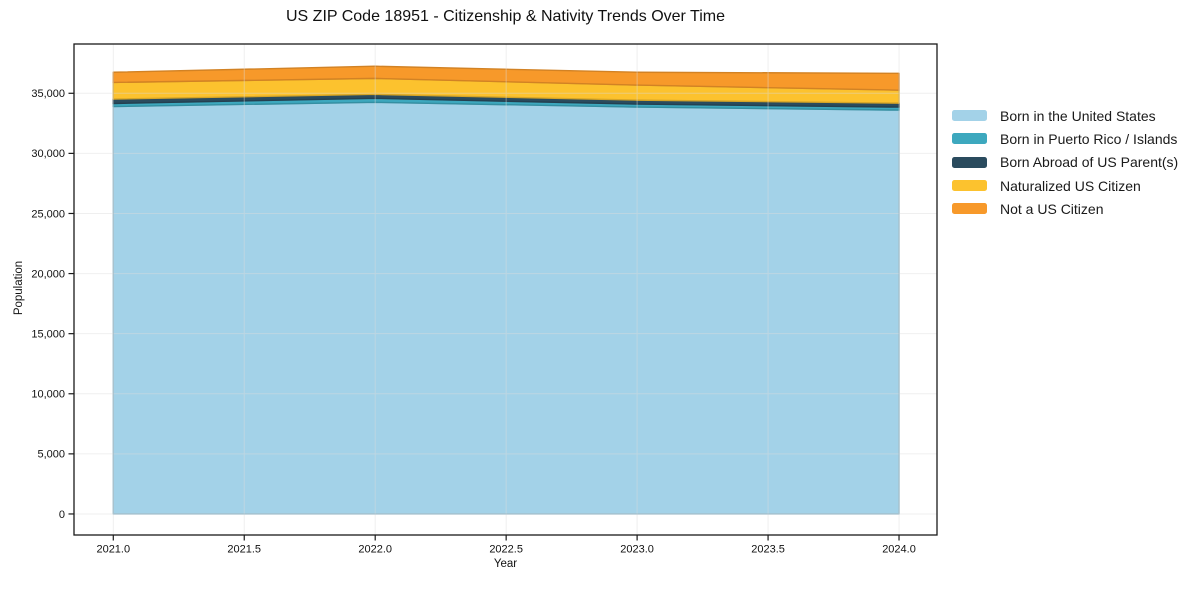  What do you see at coordinates (1089, 162) in the screenshot?
I see `legend-label: Born Abroad of US Parent(s)` at bounding box center [1089, 162].